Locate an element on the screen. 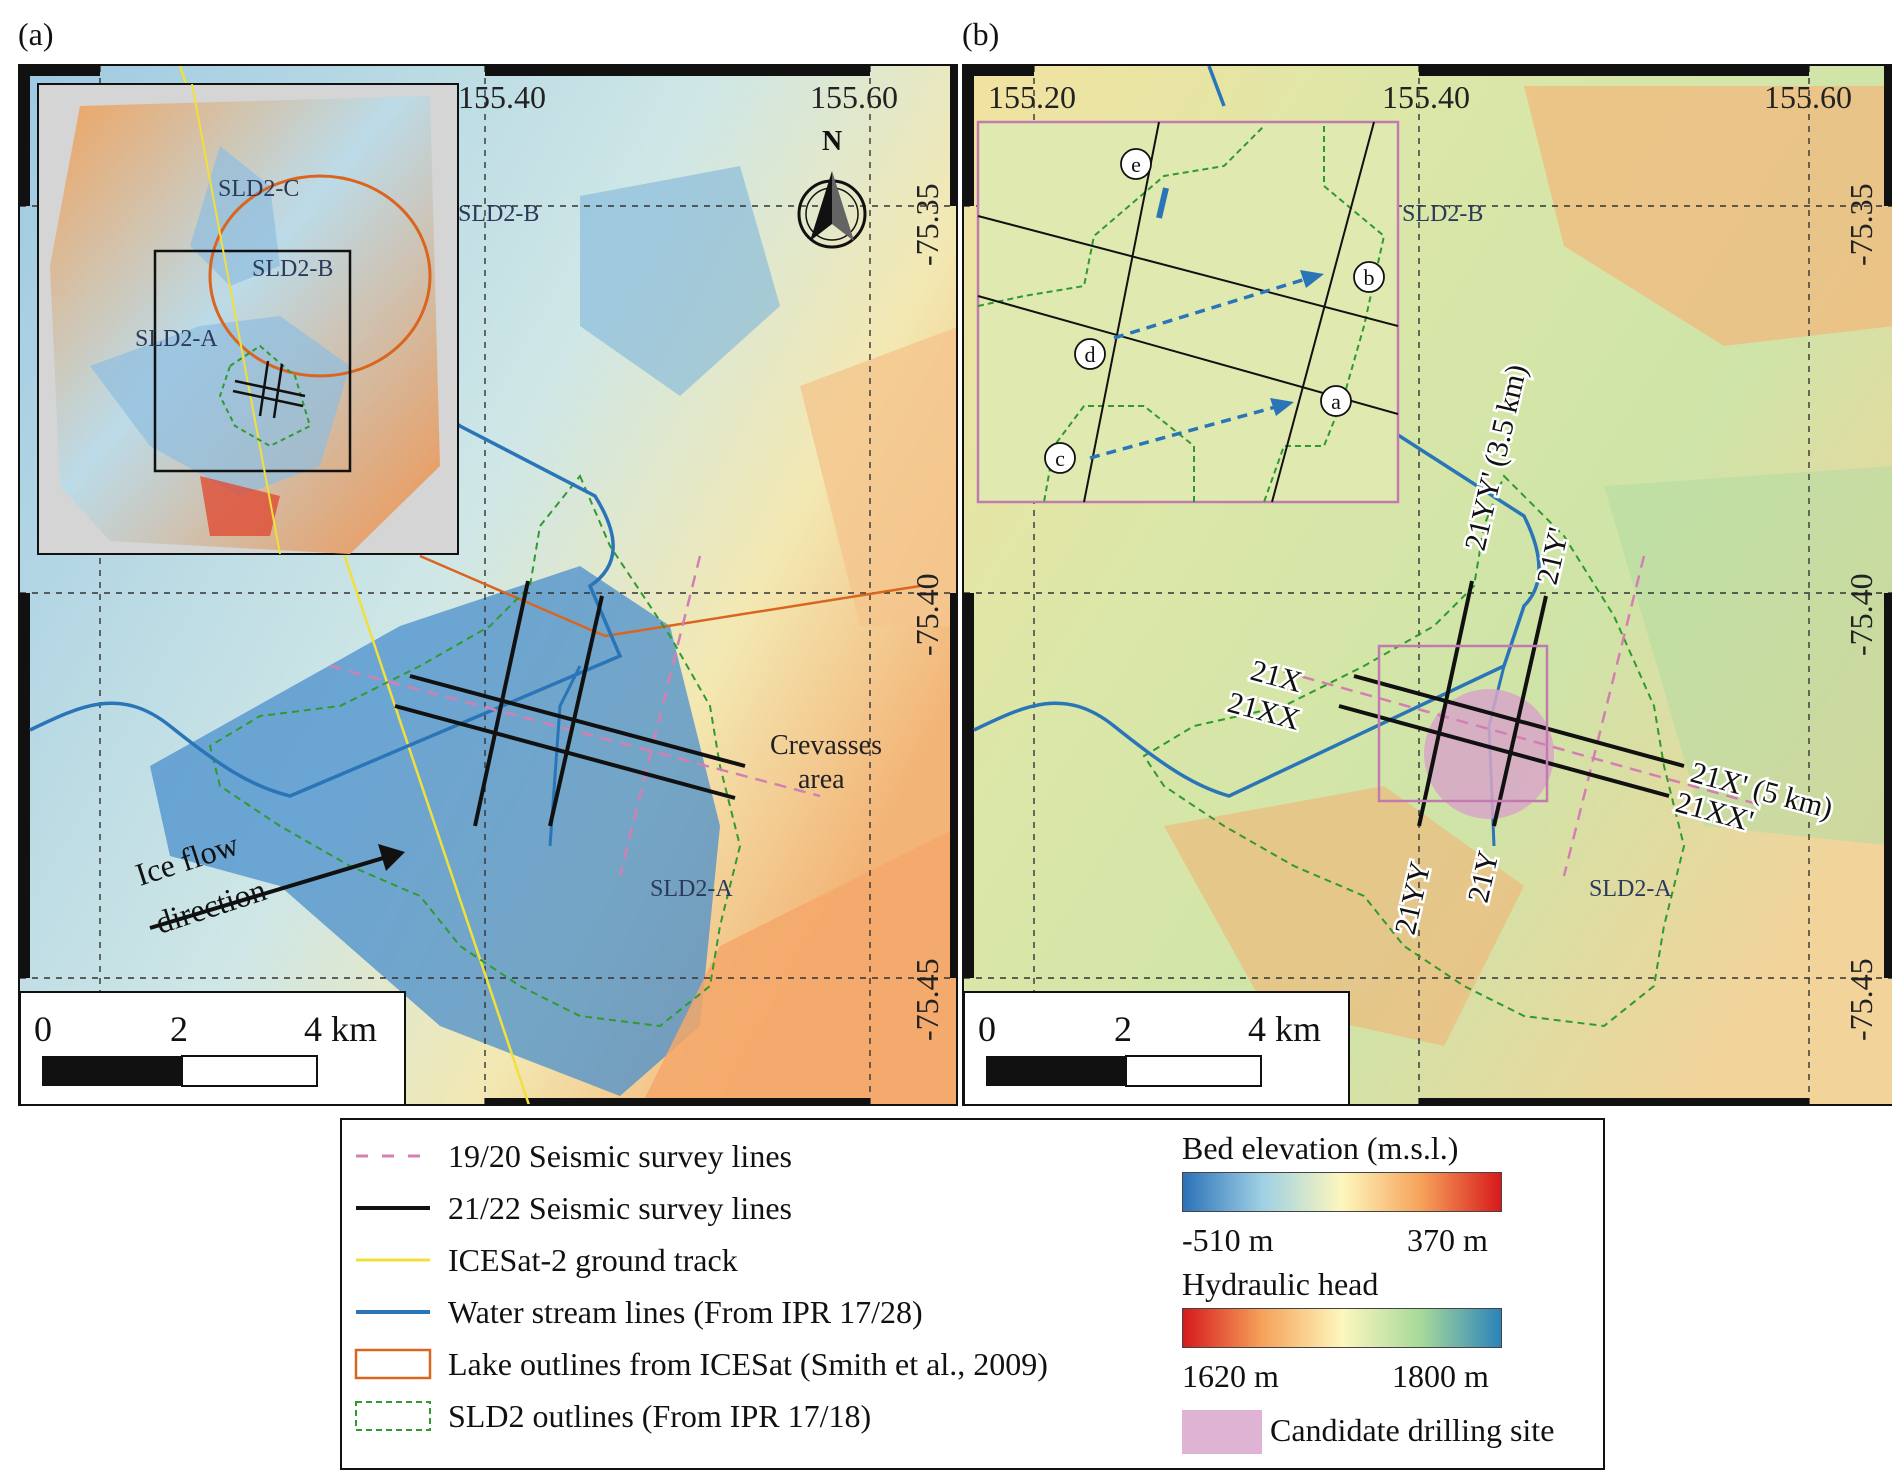  inset-marker-c: c is located at coordinates (1060, 458).